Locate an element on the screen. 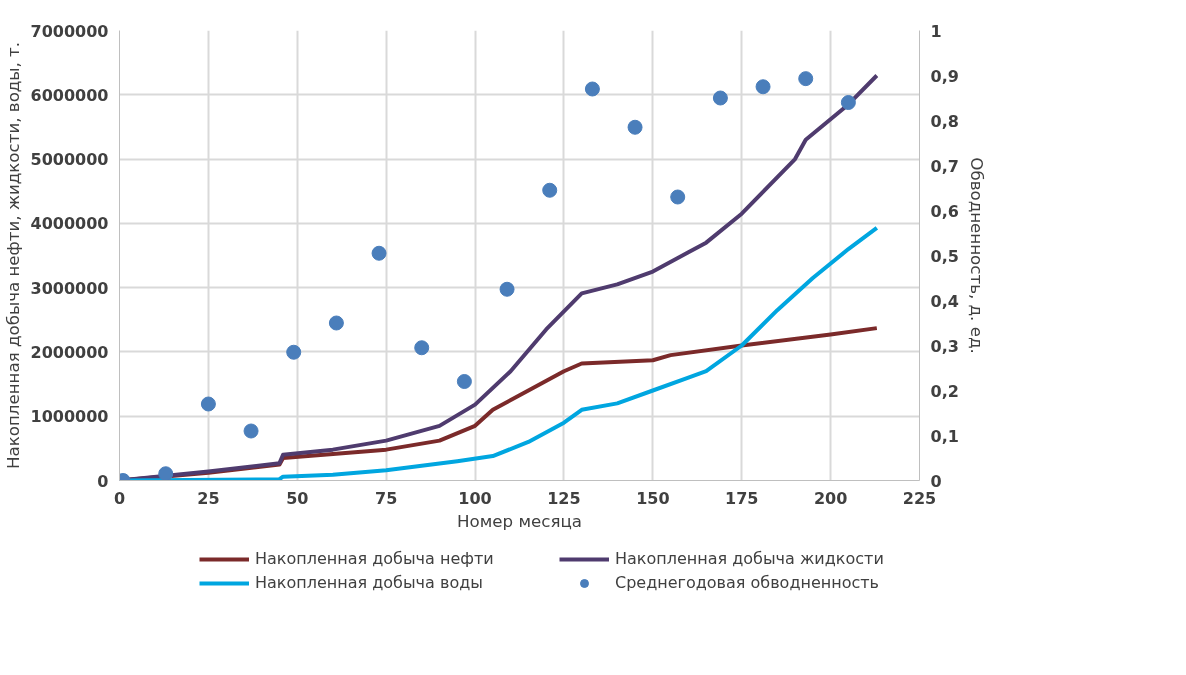  y-axis-title: Накопленная добыча нефти, жидкости, воды, т. is located at coordinates (13, 255).